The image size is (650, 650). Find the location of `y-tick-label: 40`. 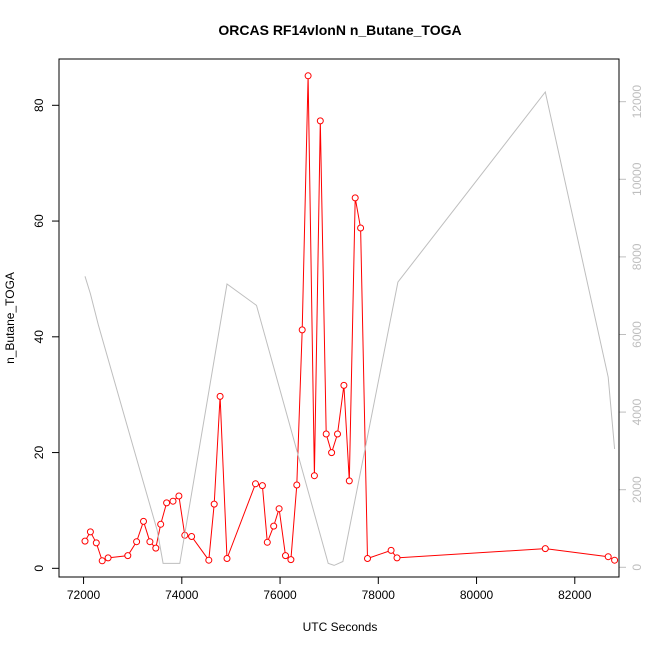

y-tick-label: 40 is located at coordinates (39, 337).